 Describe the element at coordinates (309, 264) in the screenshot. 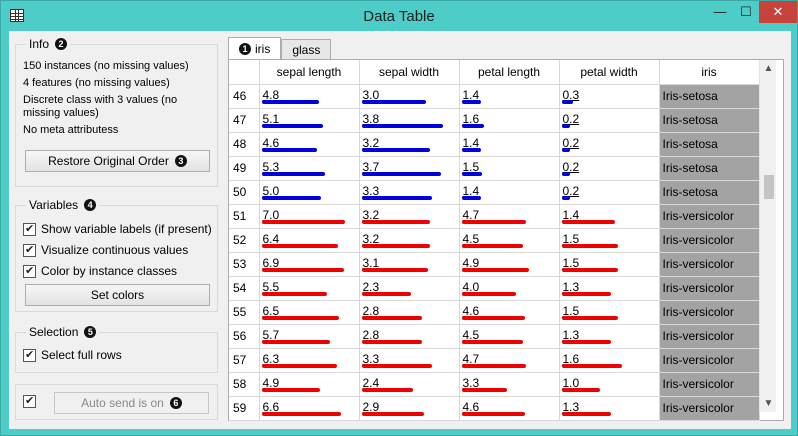

I see `value-cell: 6.9` at that location.